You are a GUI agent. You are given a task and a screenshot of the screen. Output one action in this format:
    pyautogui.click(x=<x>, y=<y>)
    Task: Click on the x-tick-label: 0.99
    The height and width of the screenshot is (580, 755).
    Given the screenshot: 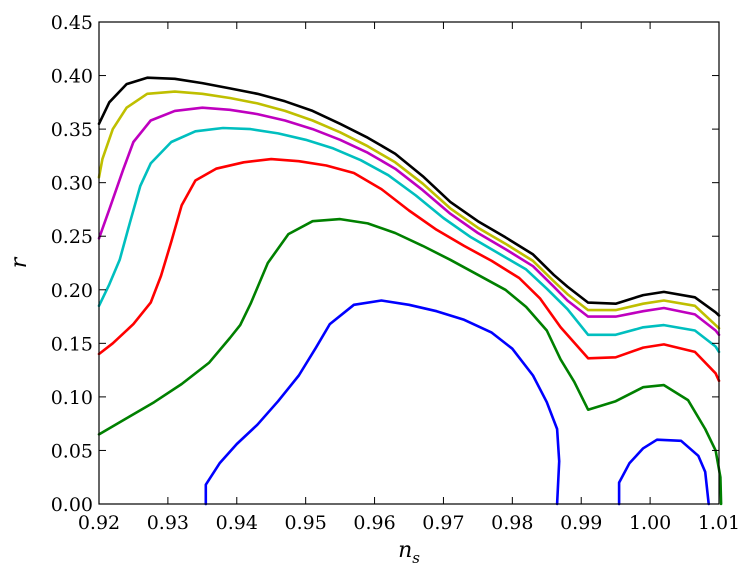 What is the action you would take?
    pyautogui.click(x=581, y=523)
    